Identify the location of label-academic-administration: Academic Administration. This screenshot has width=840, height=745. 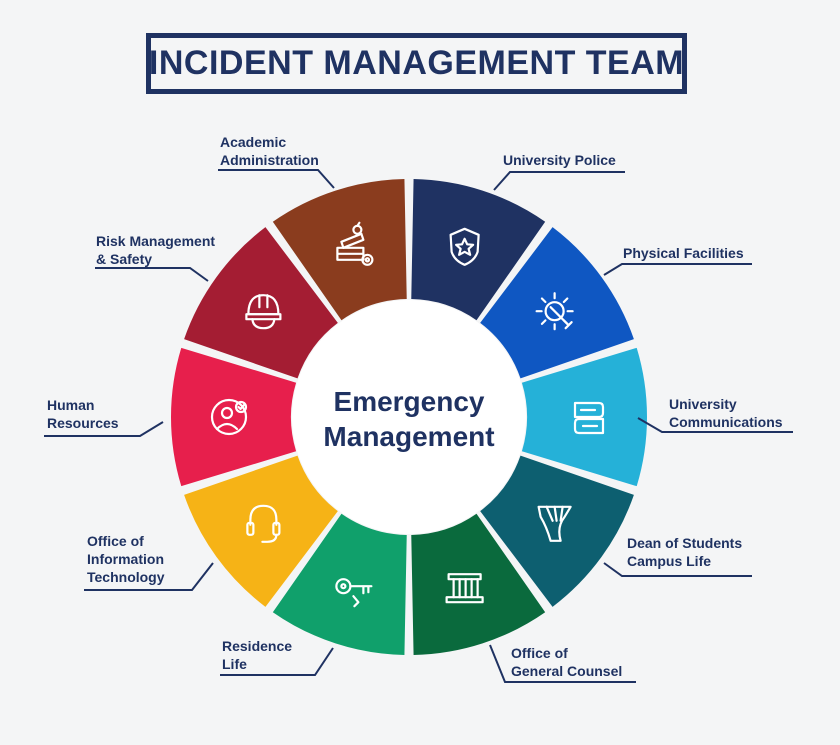
(269, 151).